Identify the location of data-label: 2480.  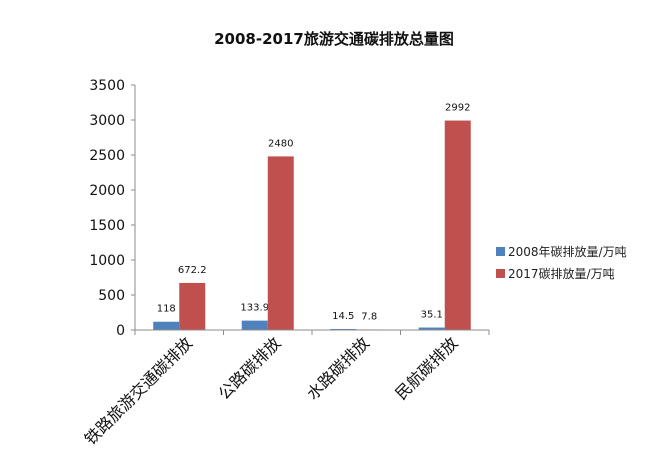
(280, 143).